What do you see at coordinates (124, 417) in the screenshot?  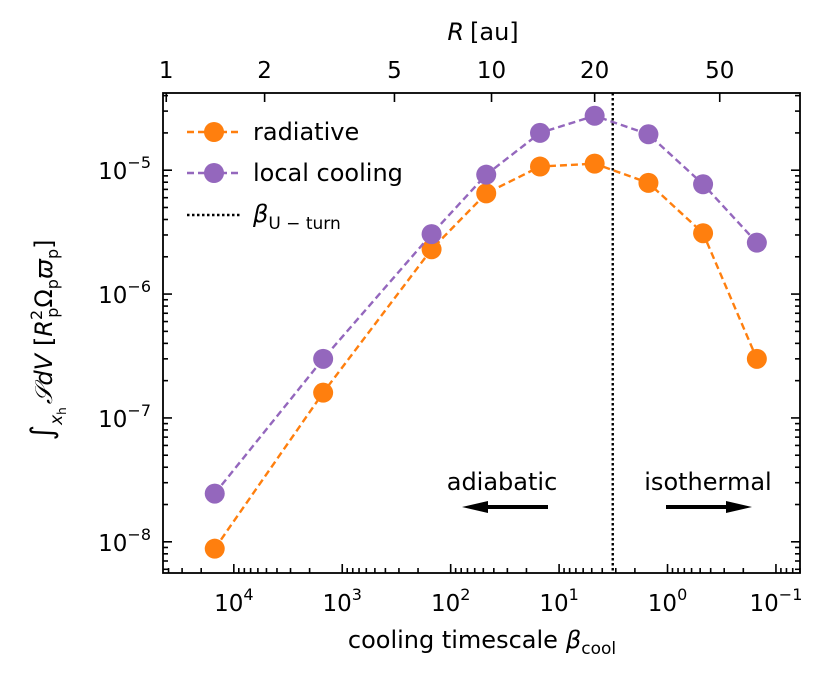 I see `y-tick-label-1: 10⁻⁷` at bounding box center [124, 417].